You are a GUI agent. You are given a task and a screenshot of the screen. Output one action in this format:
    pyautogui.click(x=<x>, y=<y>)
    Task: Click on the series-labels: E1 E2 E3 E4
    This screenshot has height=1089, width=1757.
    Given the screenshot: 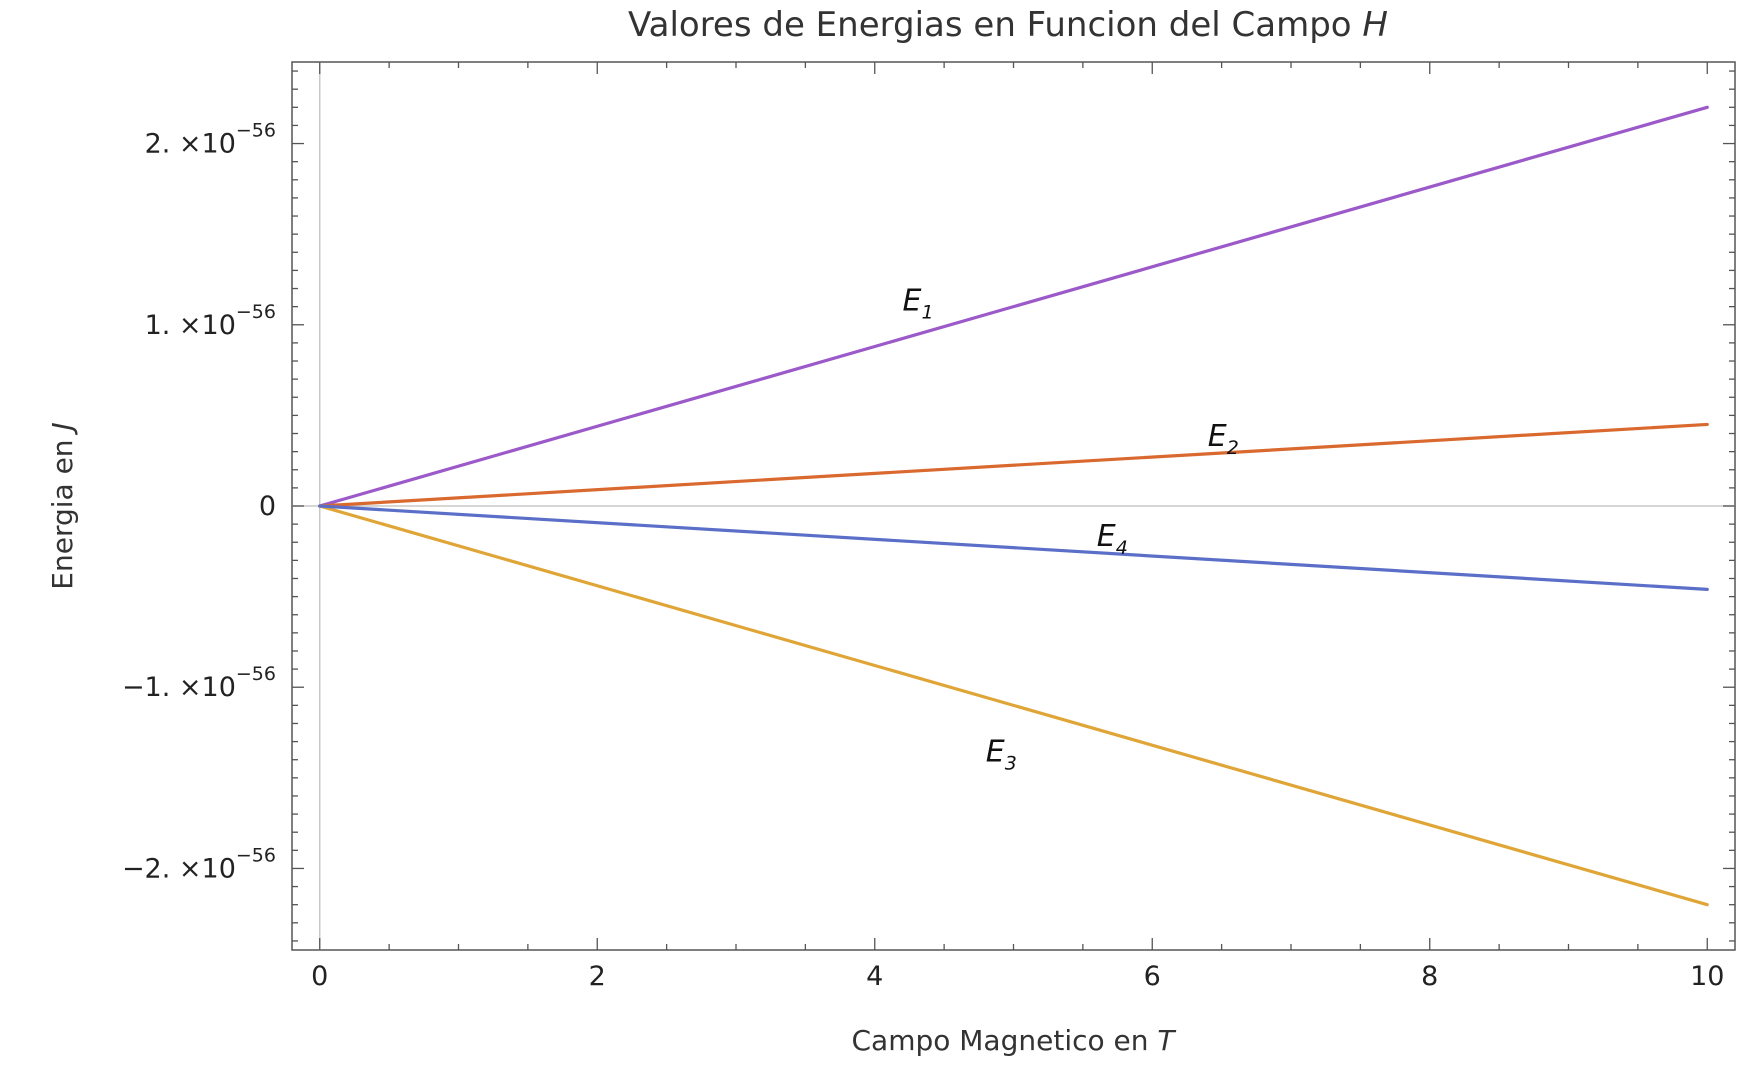 What is the action you would take?
    pyautogui.click(x=1071, y=528)
    